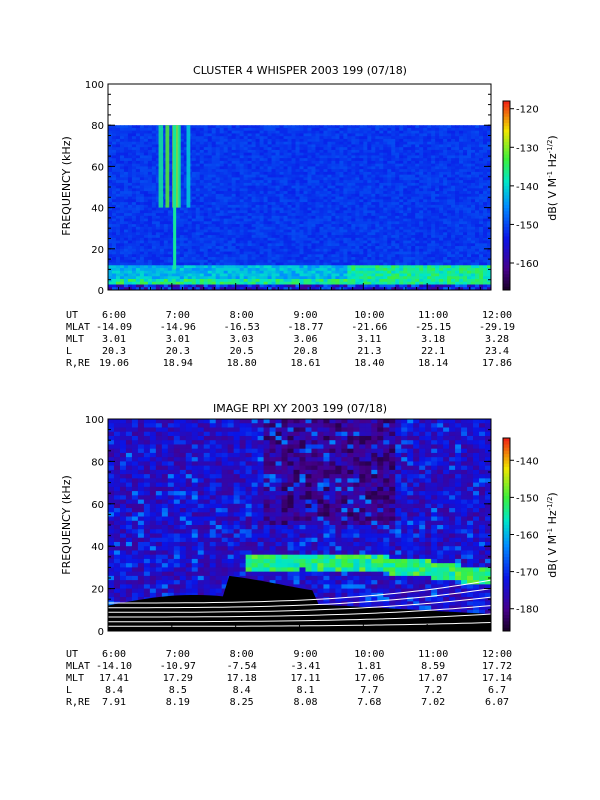 This screenshot has width=600, height=800. I want to click on ephemeris-value: 1.81, so click(369, 666).